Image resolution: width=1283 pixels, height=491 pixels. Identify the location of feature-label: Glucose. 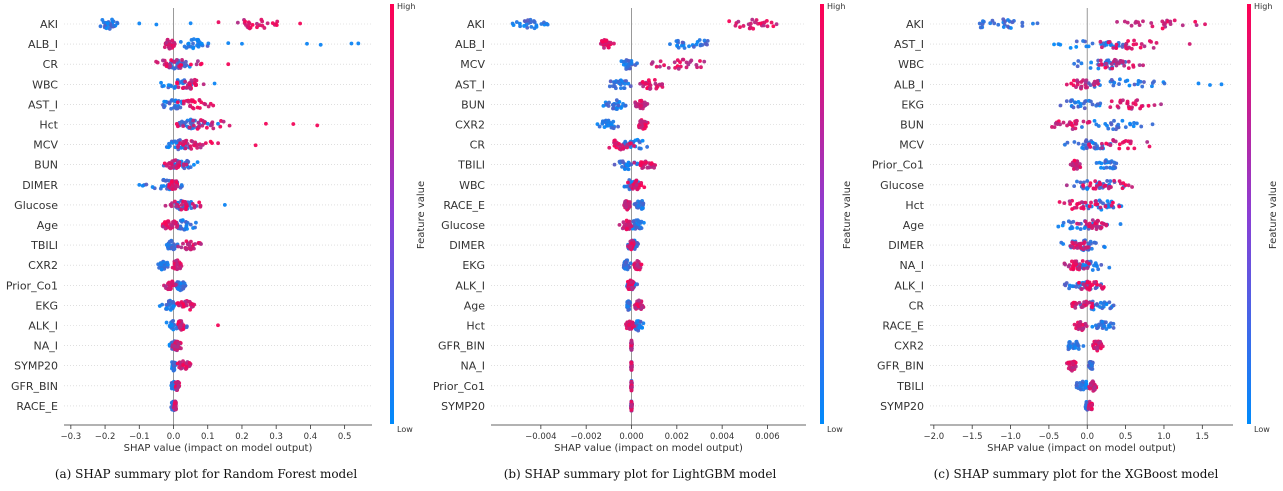
(36, 205).